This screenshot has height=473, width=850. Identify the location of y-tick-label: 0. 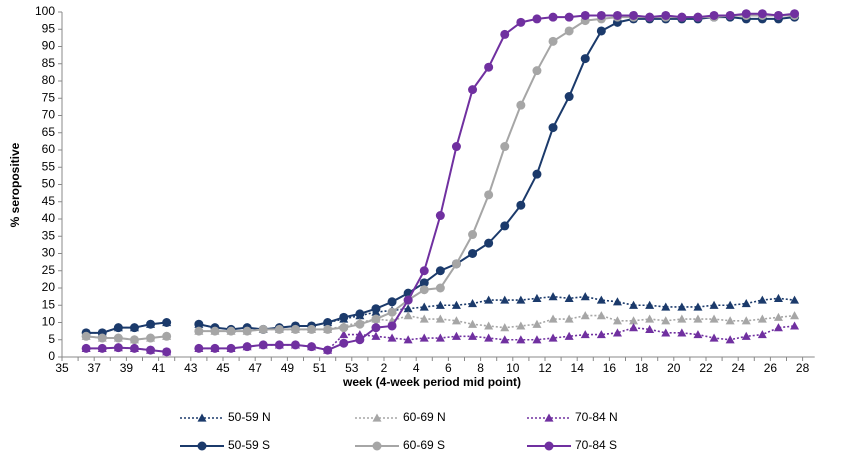
(51, 356).